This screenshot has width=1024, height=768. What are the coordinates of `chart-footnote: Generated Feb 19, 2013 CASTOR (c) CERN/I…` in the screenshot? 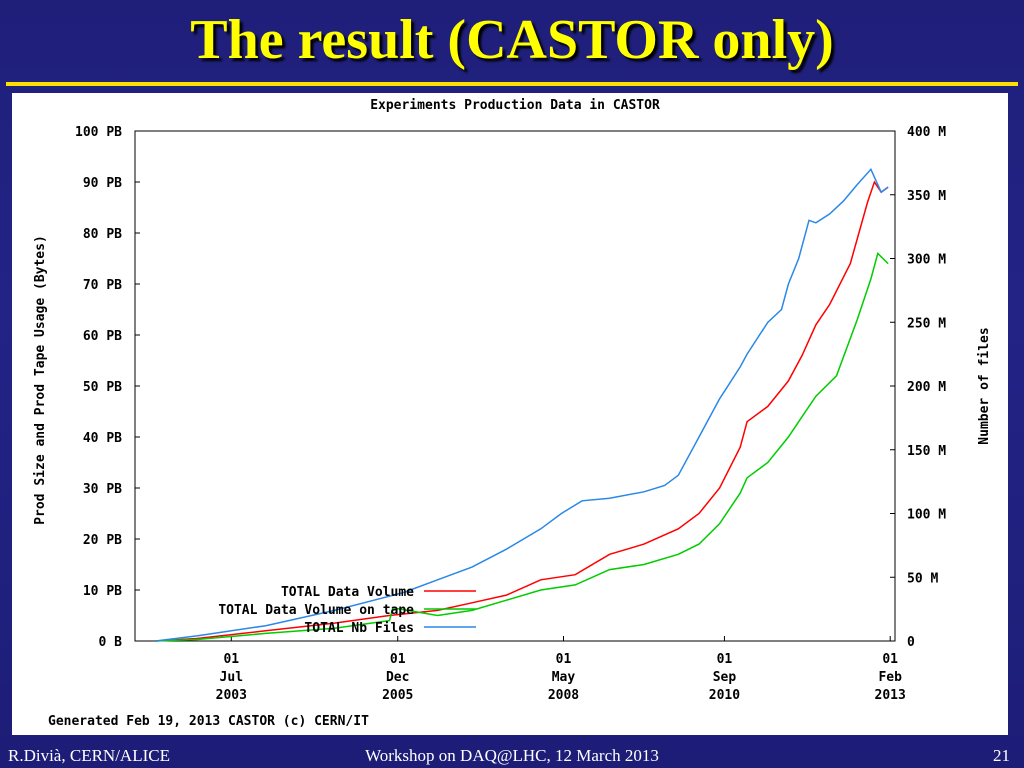 It's located at (208, 721).